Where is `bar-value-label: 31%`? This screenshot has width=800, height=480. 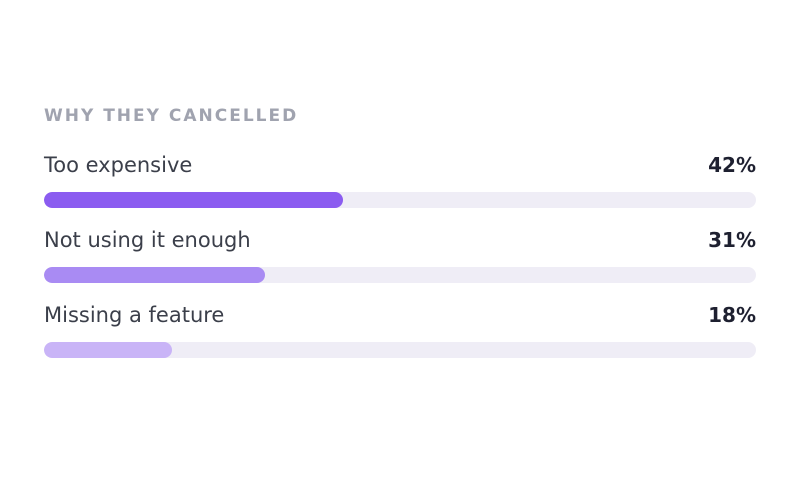 bar-value-label: 31% is located at coordinates (732, 240).